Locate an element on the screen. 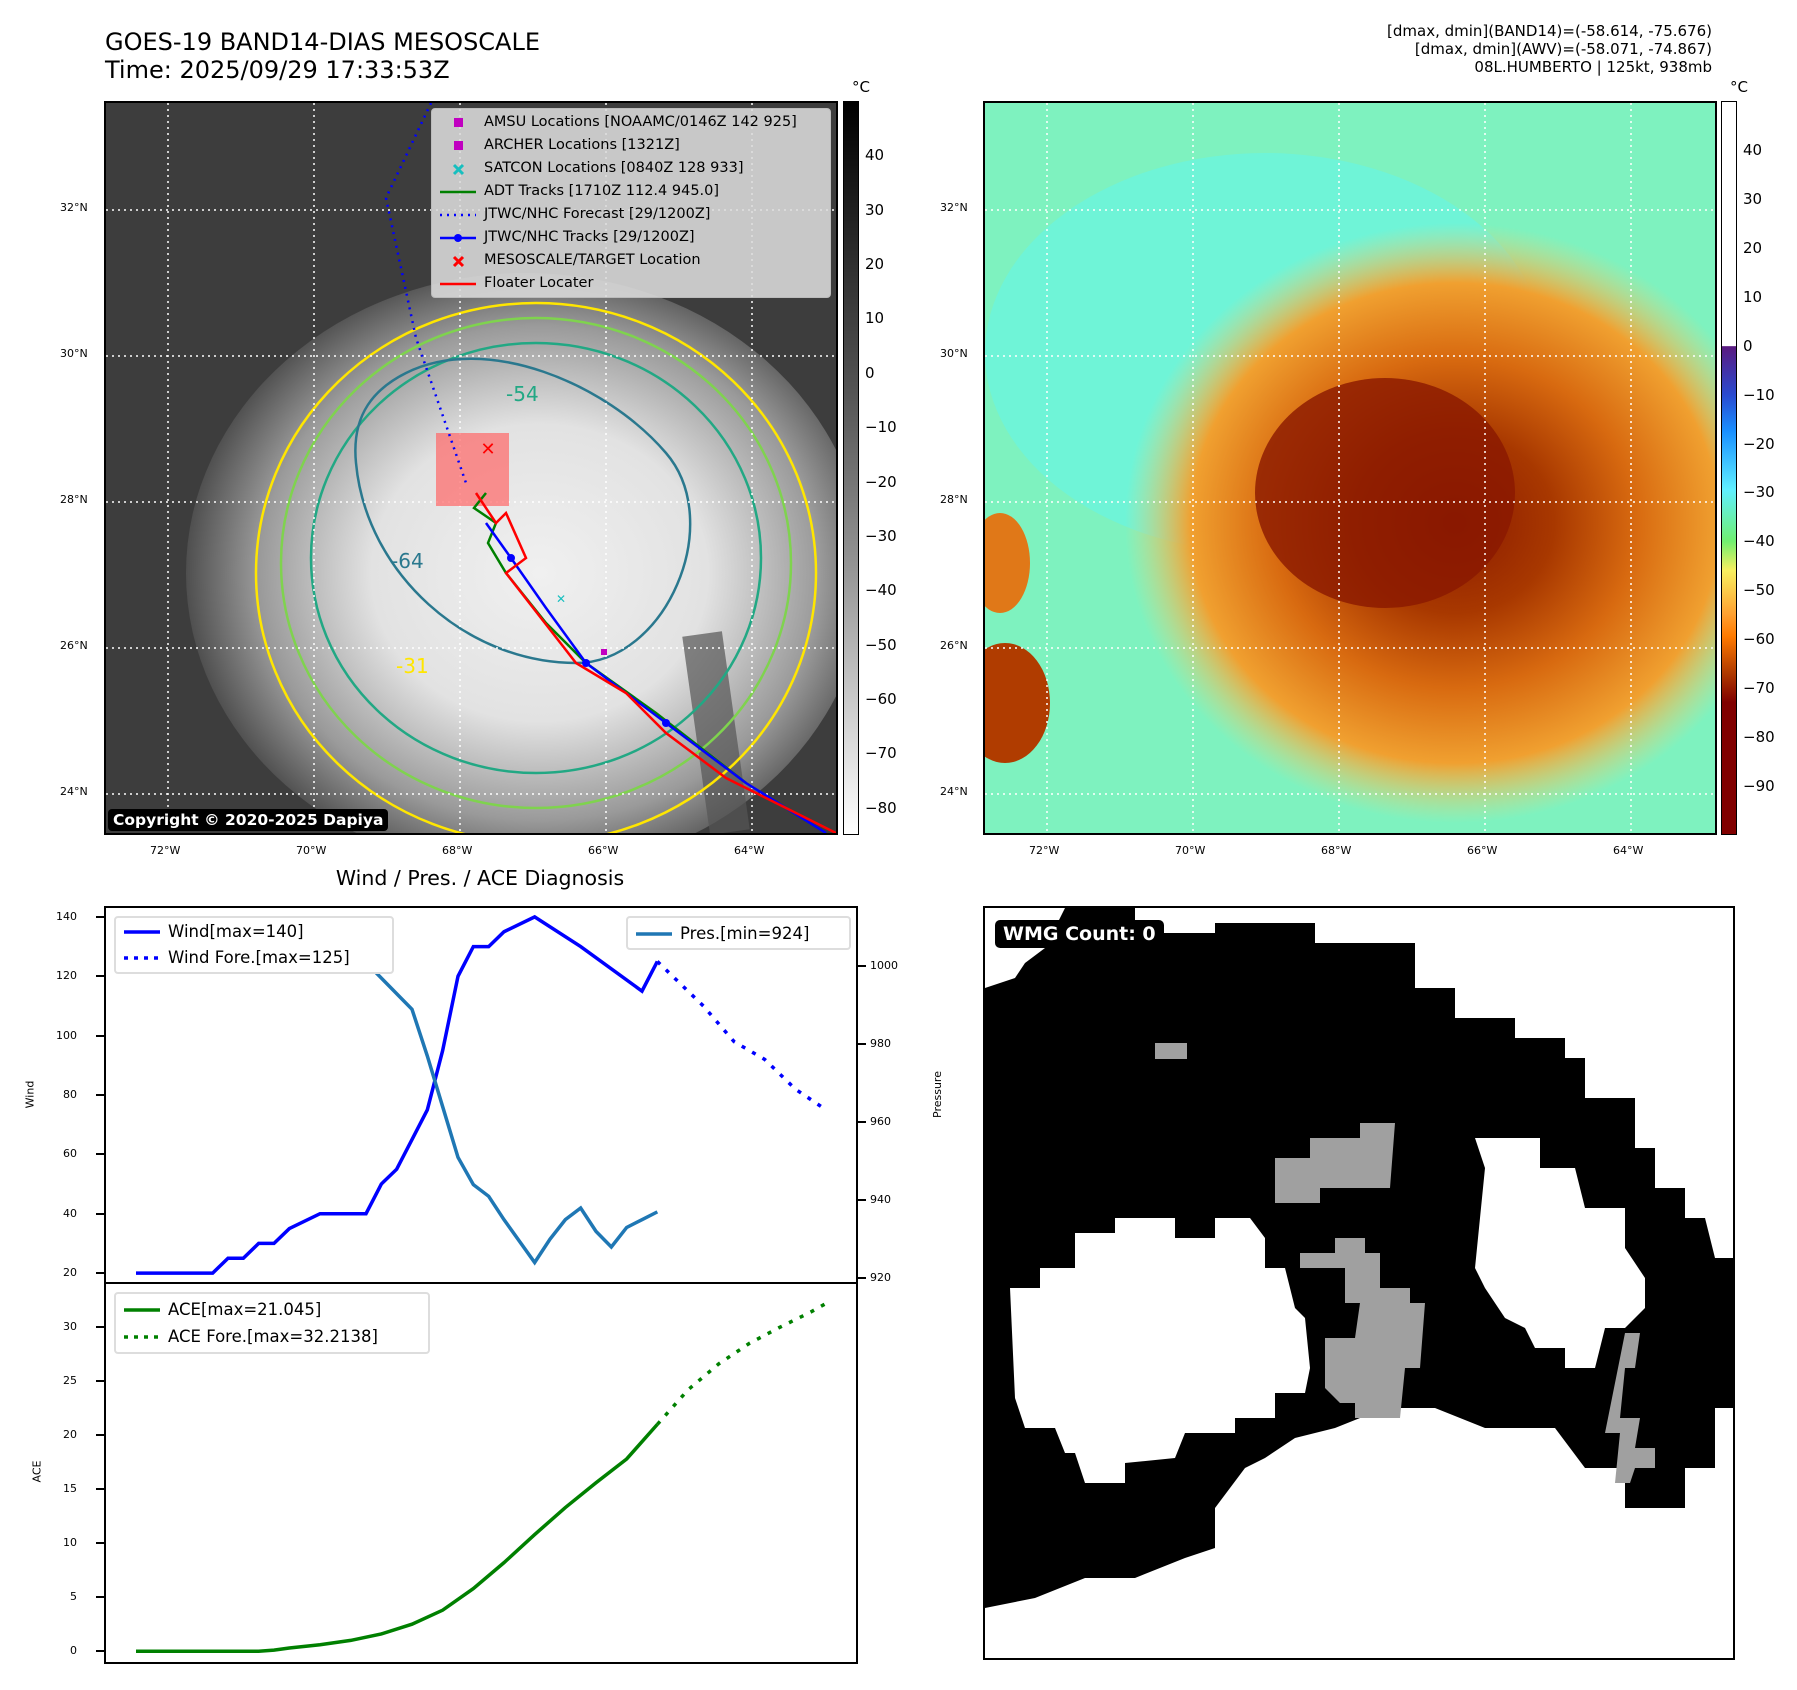  colorbar-tick-label: 20 is located at coordinates (1752, 248).